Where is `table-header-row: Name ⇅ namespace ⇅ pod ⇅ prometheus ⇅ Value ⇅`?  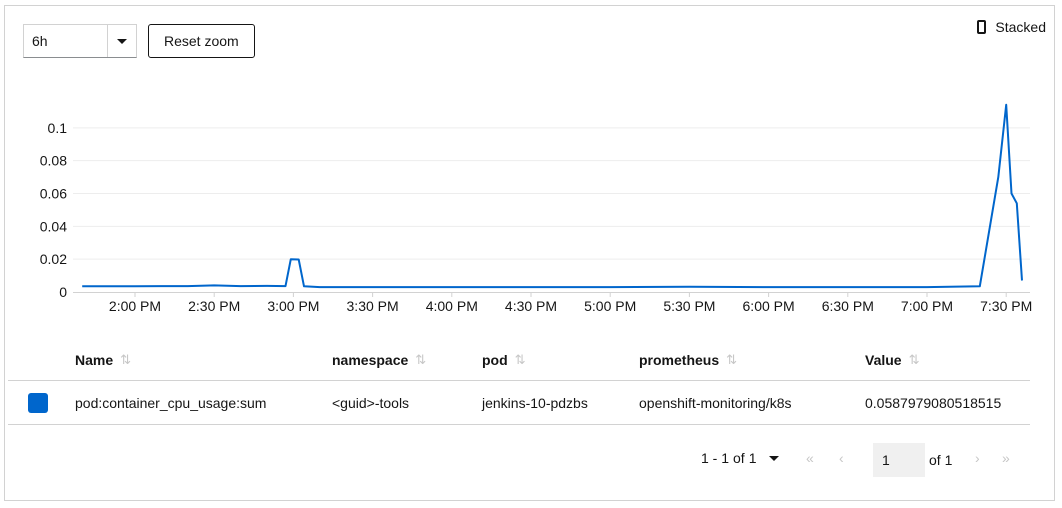 table-header-row: Name ⇅ namespace ⇅ pod ⇅ prometheus ⇅ Value ⇅ is located at coordinates (519, 360).